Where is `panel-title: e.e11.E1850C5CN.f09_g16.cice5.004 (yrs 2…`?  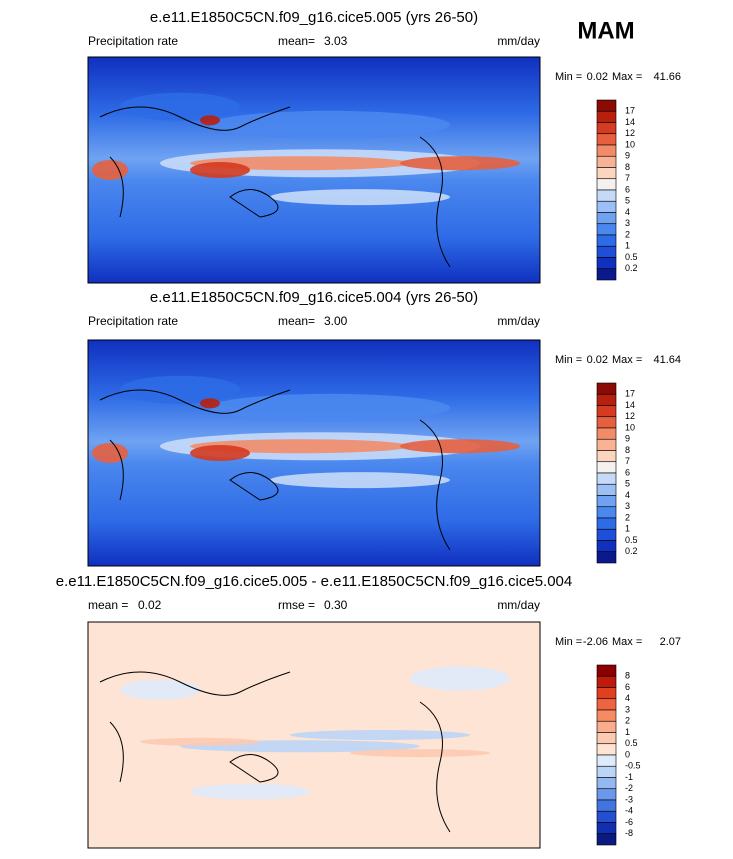
panel-title: e.e11.E1850C5CN.f09_g16.cice5.004 (yrs 2… is located at coordinates (314, 297).